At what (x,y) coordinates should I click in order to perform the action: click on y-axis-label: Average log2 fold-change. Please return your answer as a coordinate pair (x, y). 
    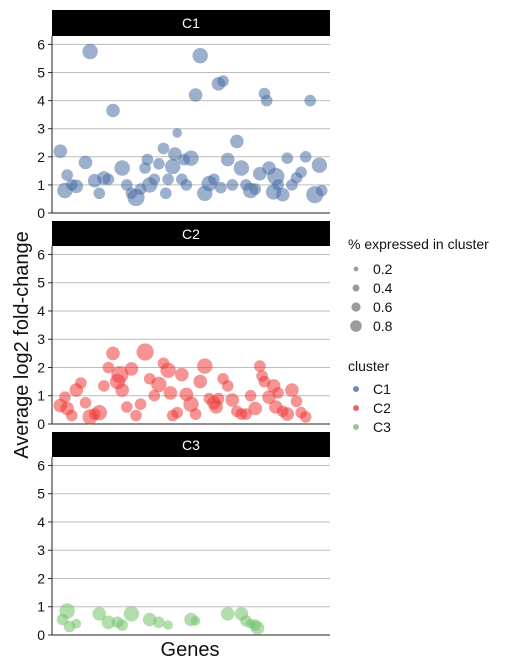
    Looking at the image, I should click on (22, 345).